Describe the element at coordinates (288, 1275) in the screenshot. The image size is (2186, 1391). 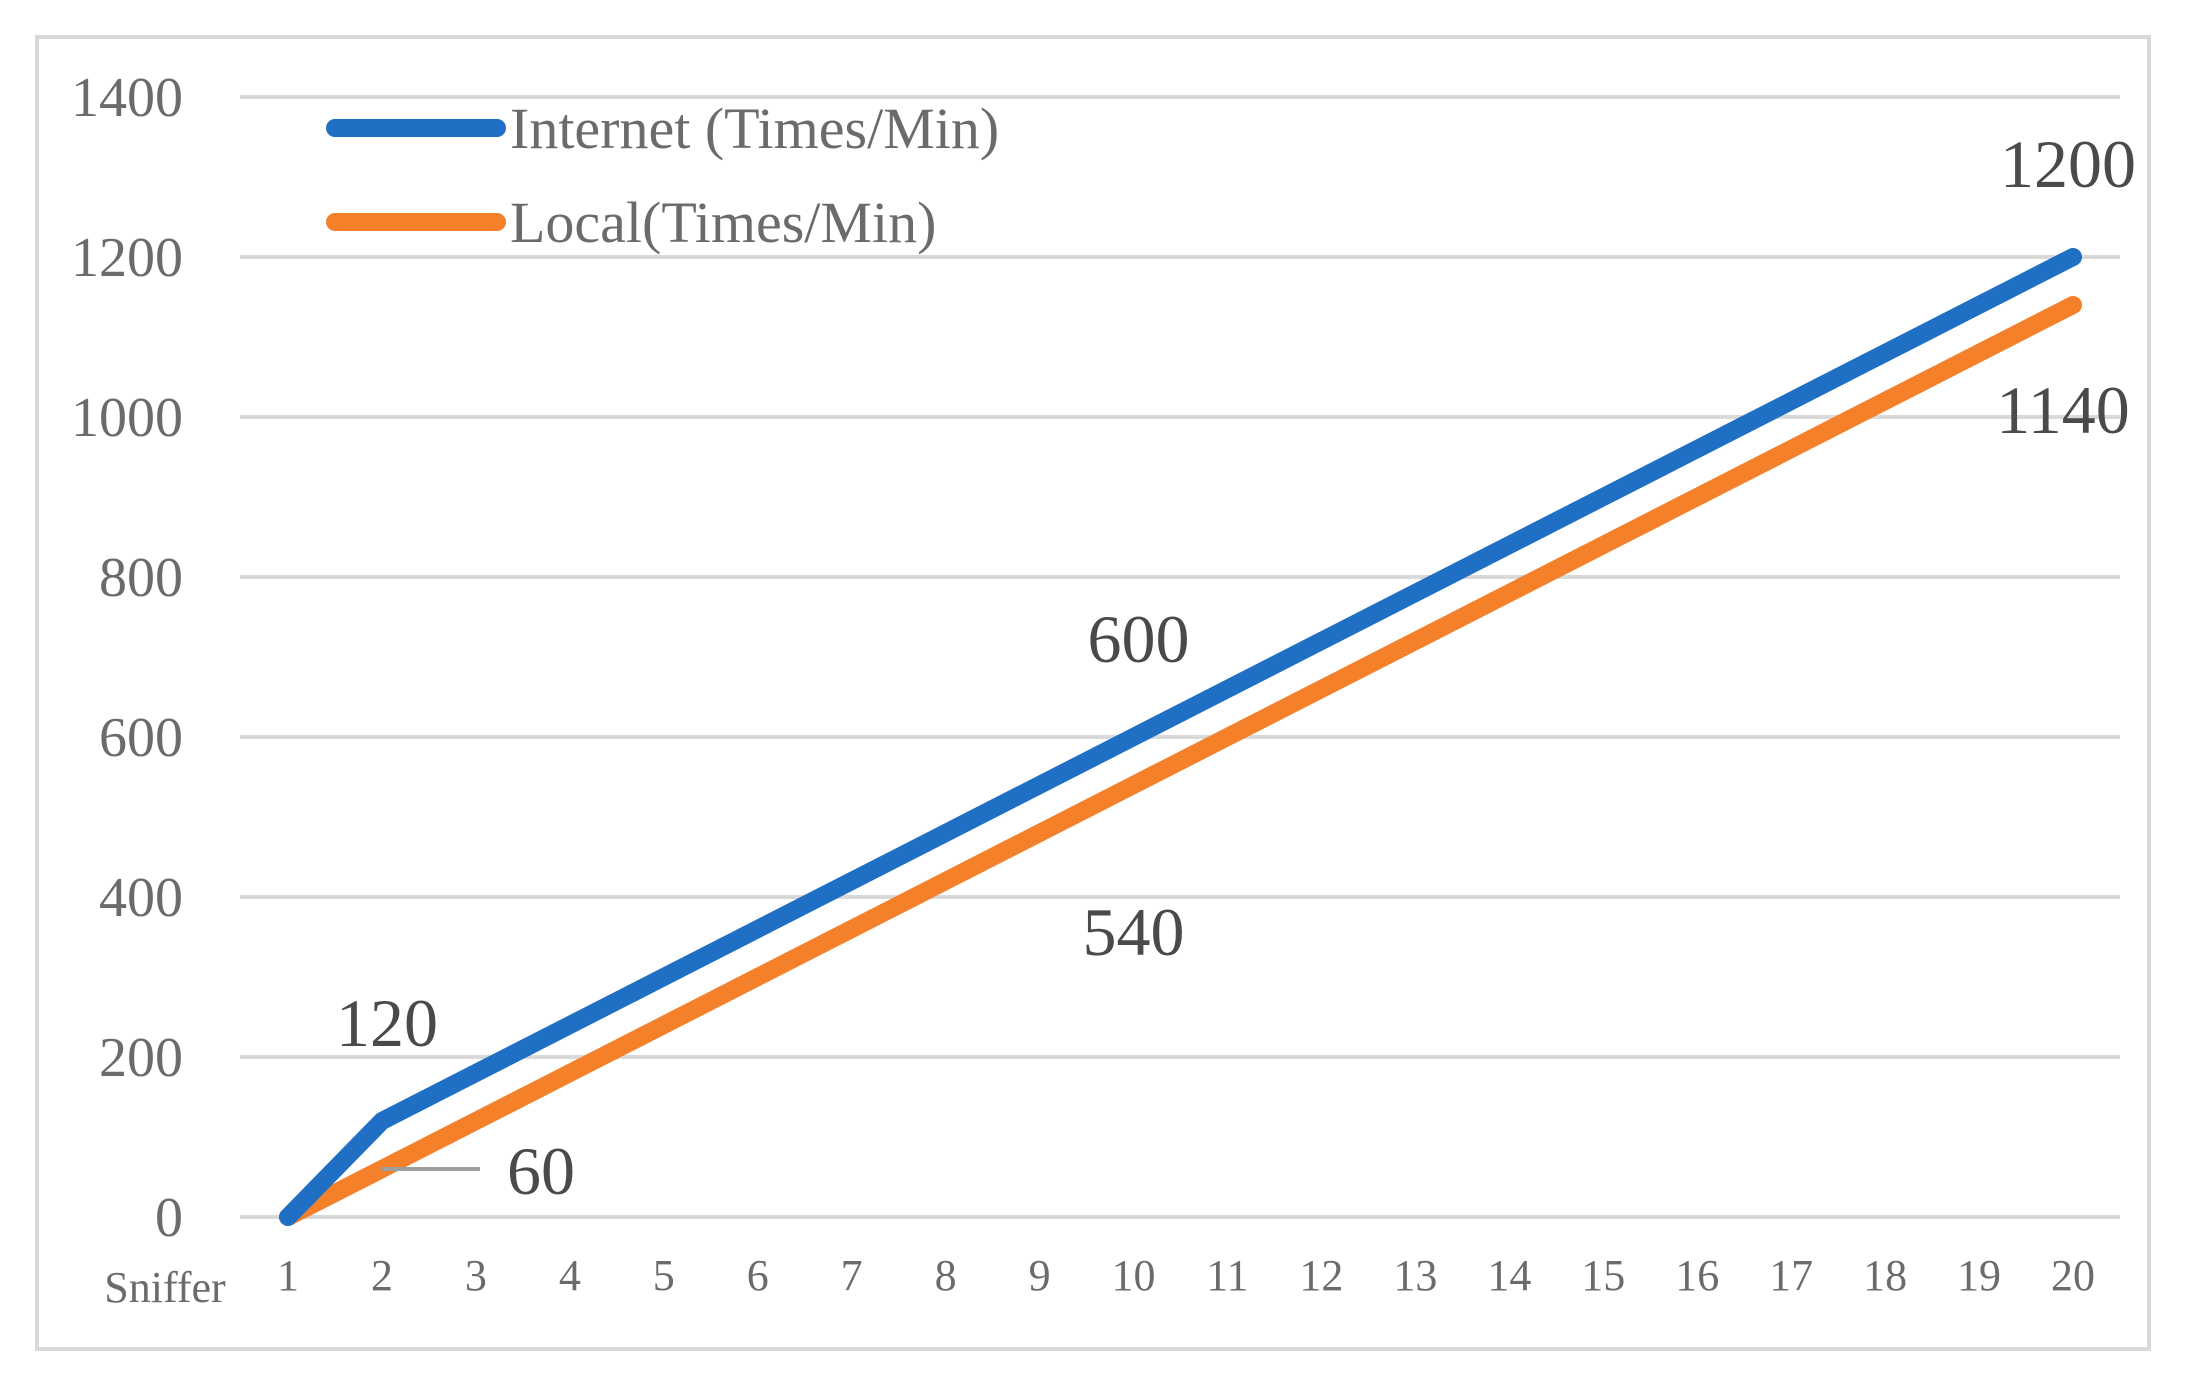
I see `x-tick-label: 1` at that location.